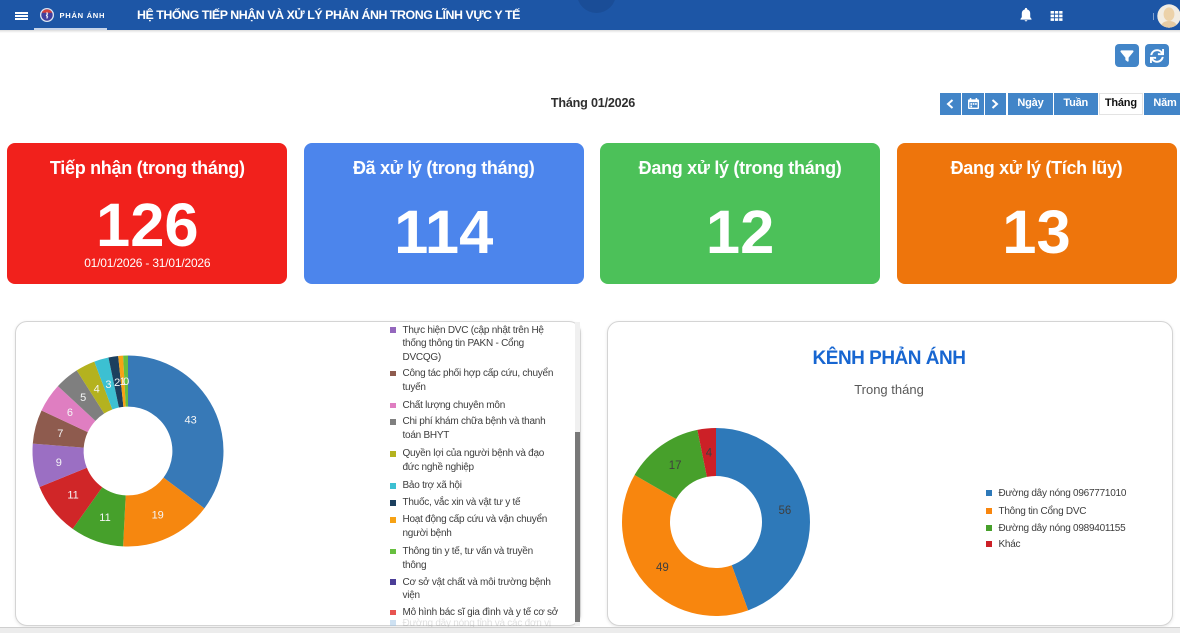 This screenshot has height=633, width=1180. Describe the element at coordinates (785, 511) in the screenshot. I see `svg-text: 56` at that location.